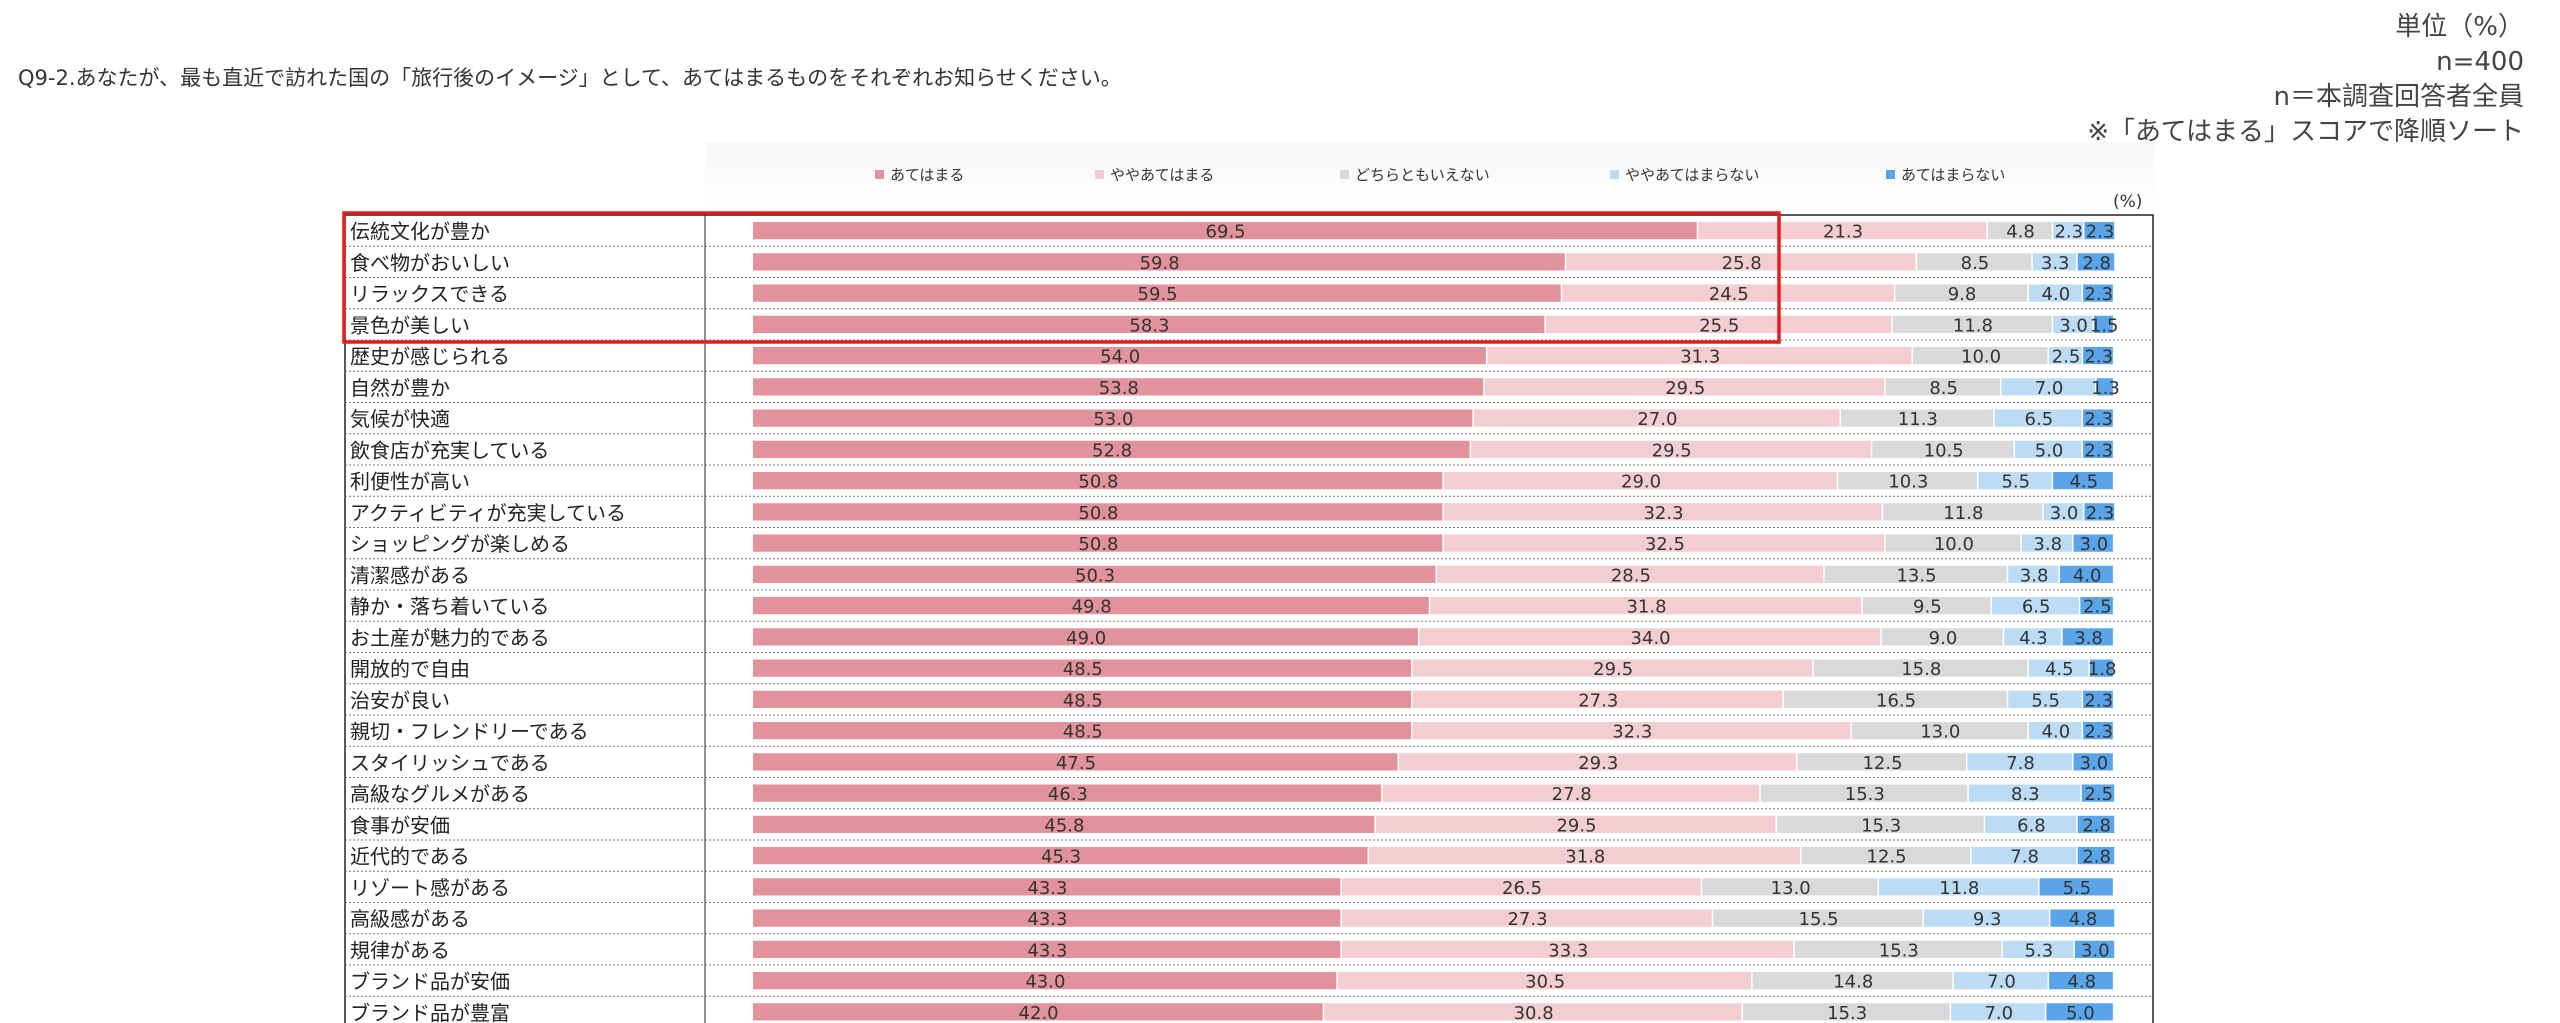  Describe the element at coordinates (1944, 450) in the screenshot. I see `data-label: 10.5` at that location.